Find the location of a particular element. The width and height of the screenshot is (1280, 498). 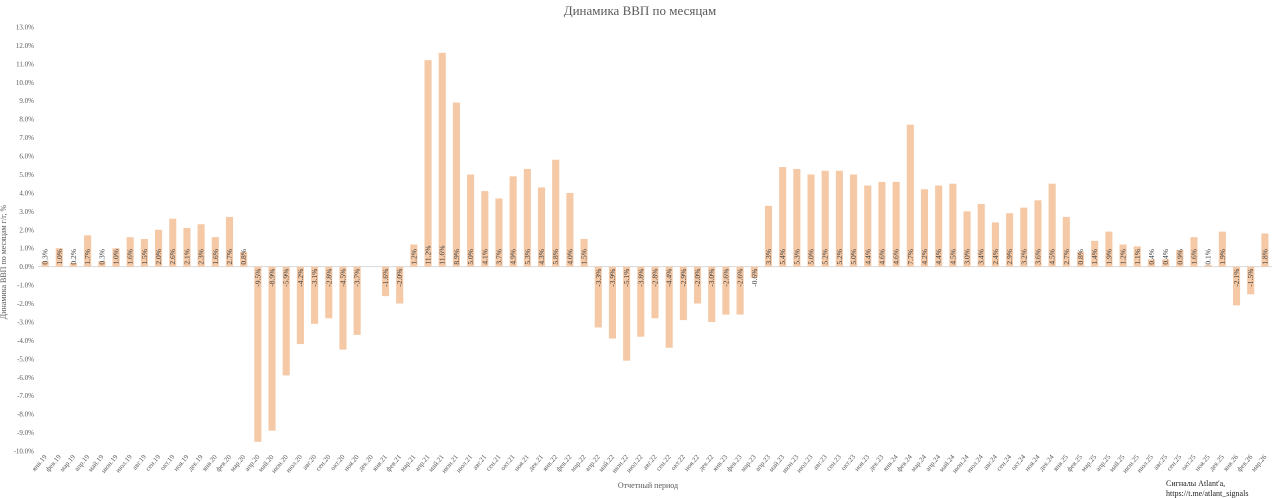

y-tick-label: 9.0% is located at coordinates (26, 101).